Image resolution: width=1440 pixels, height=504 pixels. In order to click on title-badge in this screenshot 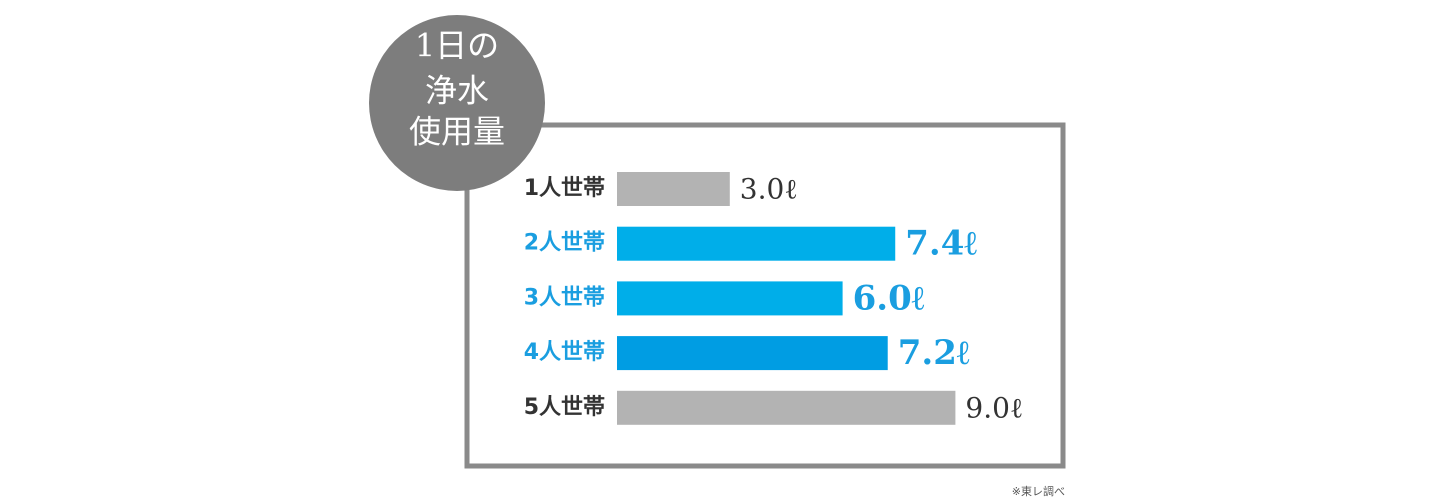, I will do `click(457, 103)`.